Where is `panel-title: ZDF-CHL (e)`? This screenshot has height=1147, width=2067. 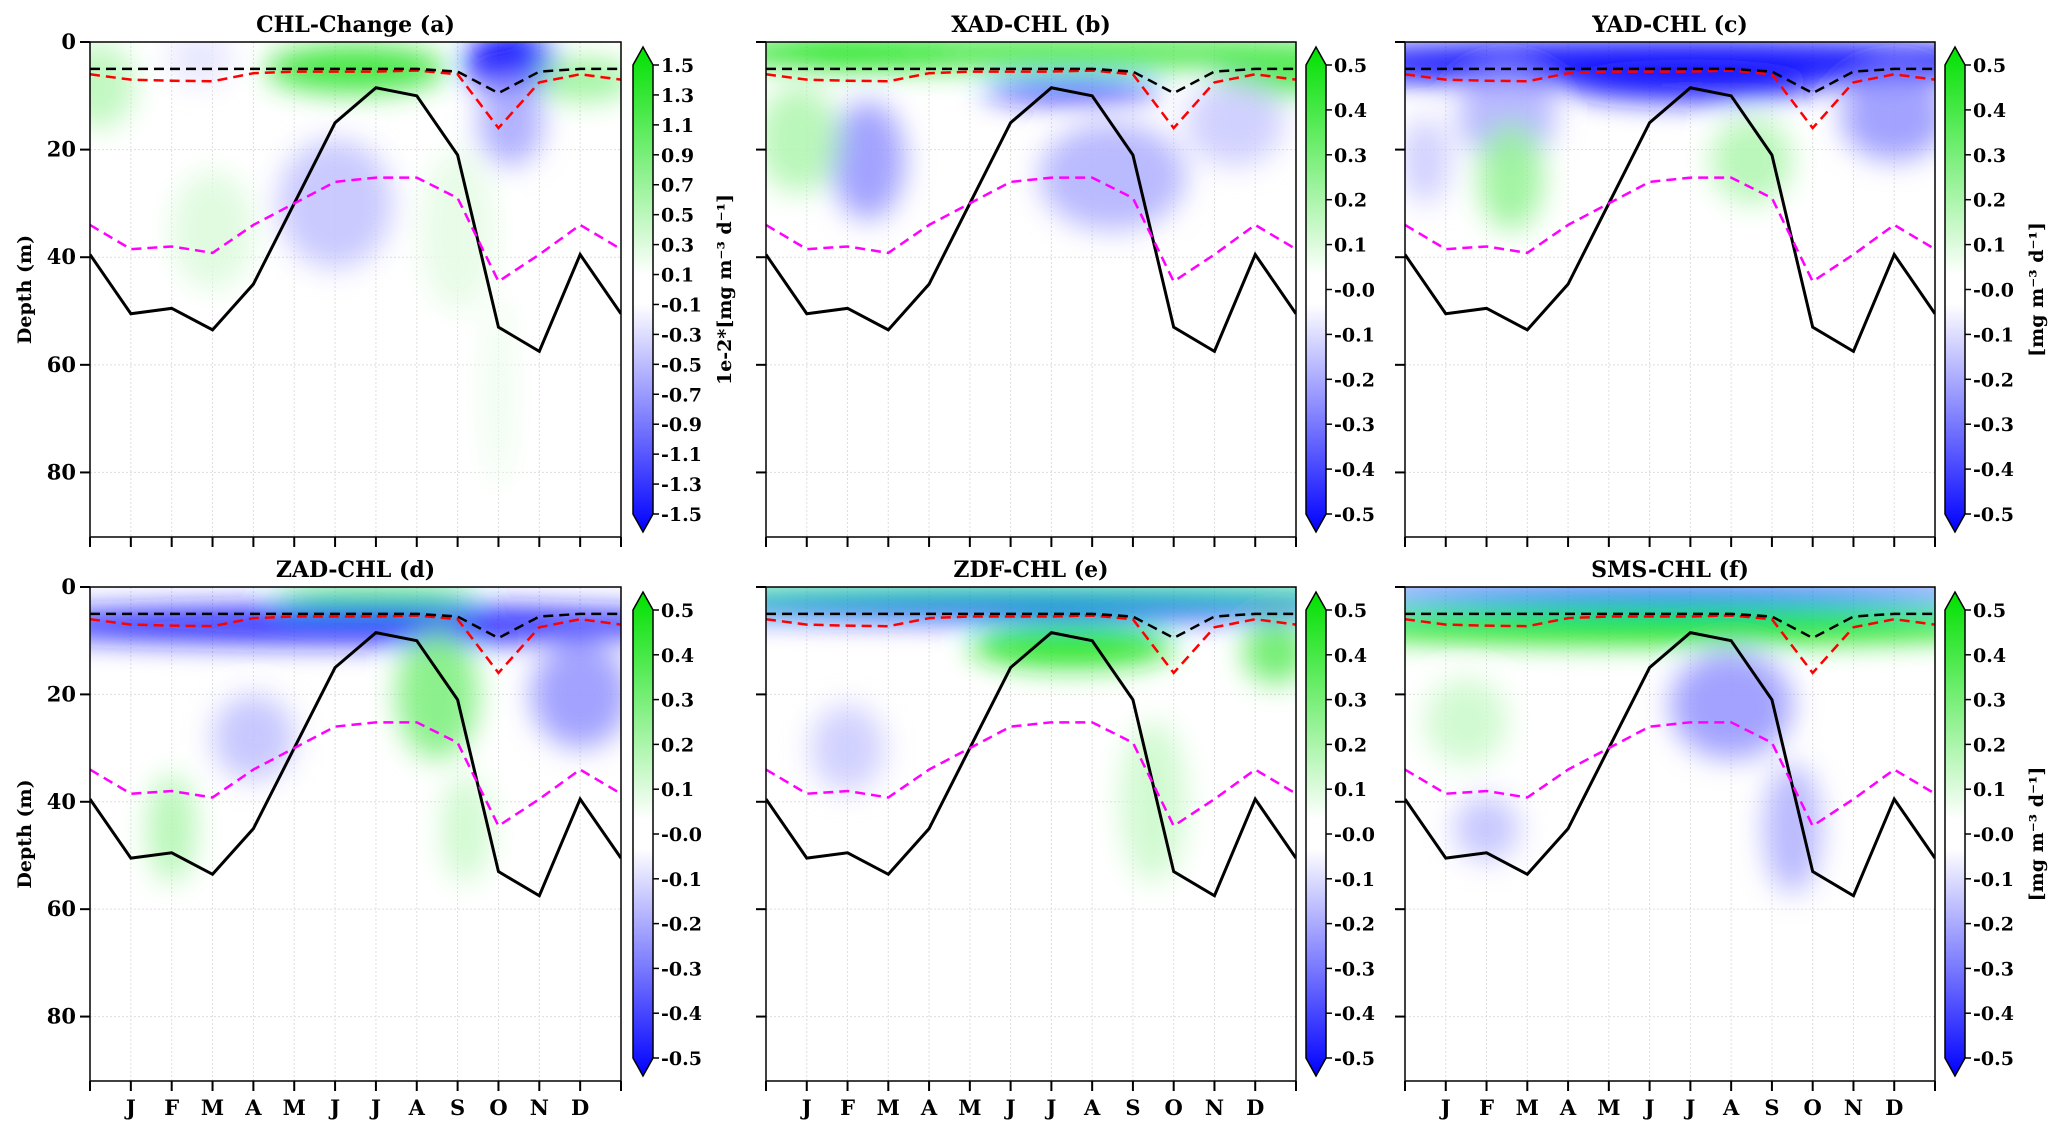 panel-title: ZDF-CHL (e) is located at coordinates (1030, 570).